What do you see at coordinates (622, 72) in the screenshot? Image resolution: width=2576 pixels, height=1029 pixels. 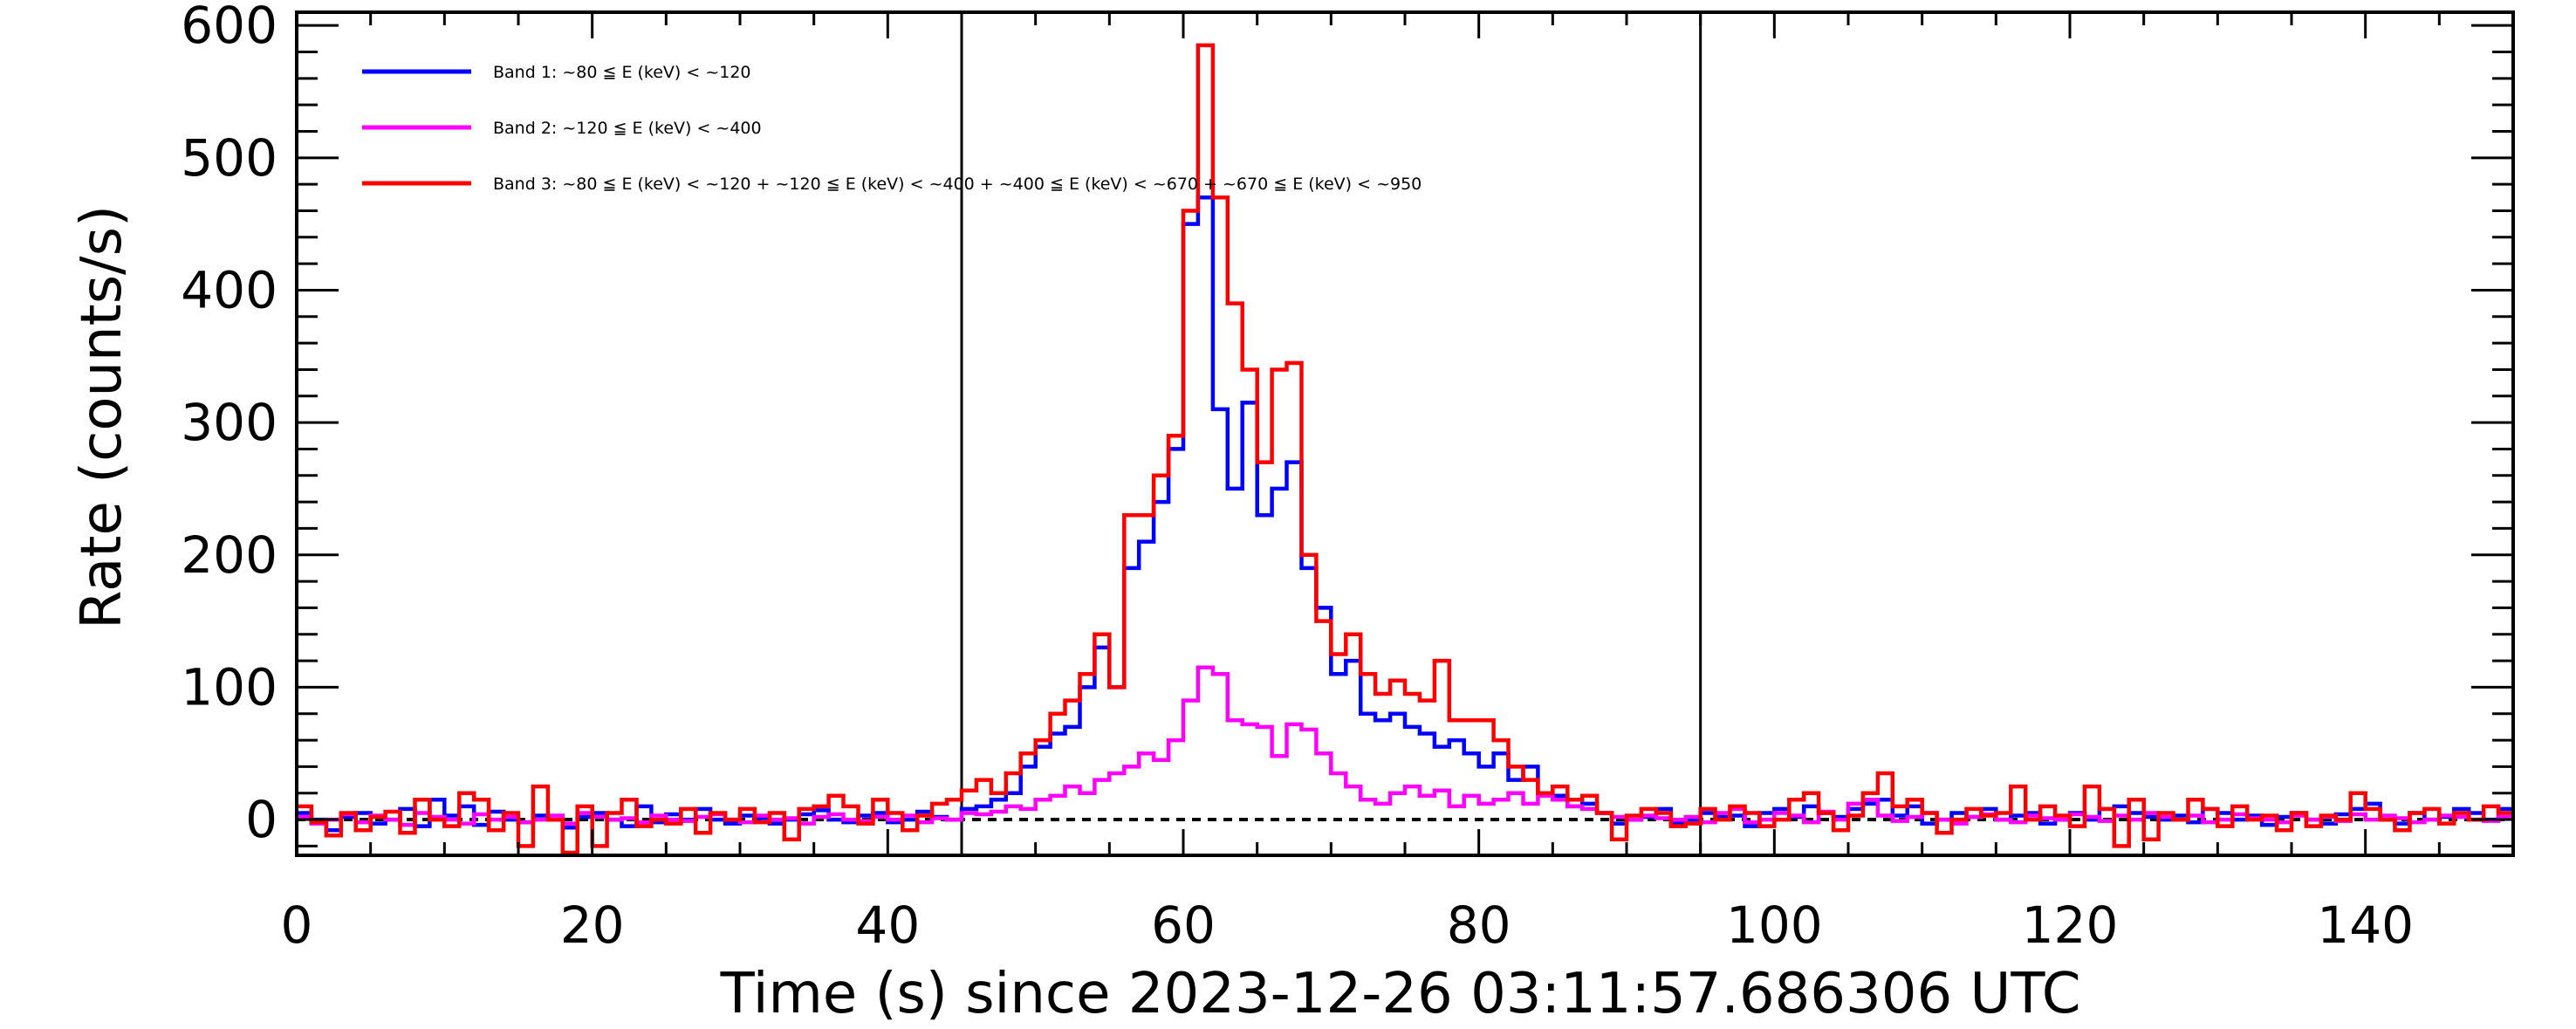 I see `legend-label-band-1: Band 1: ~80 ≦ E (keV) < ~120` at bounding box center [622, 72].